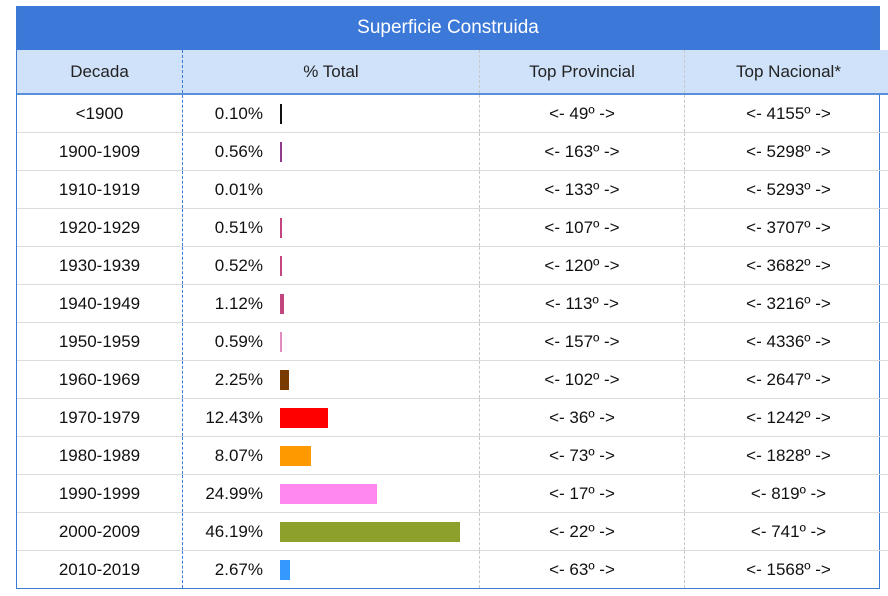 This screenshot has height=596, width=888. Describe the element at coordinates (786, 417) in the screenshot. I see `cell-nacional: <- 1242º ->` at that location.